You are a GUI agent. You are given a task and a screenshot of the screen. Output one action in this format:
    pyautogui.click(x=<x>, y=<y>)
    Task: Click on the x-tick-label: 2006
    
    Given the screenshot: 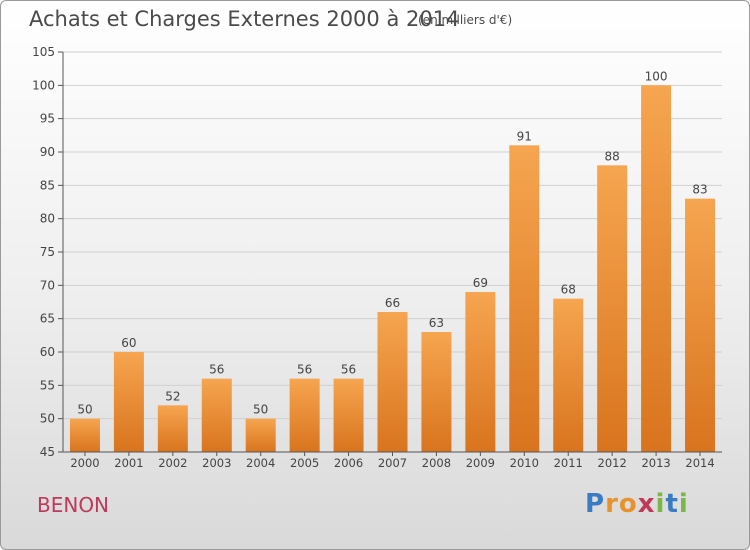 What is the action you would take?
    pyautogui.click(x=348, y=463)
    